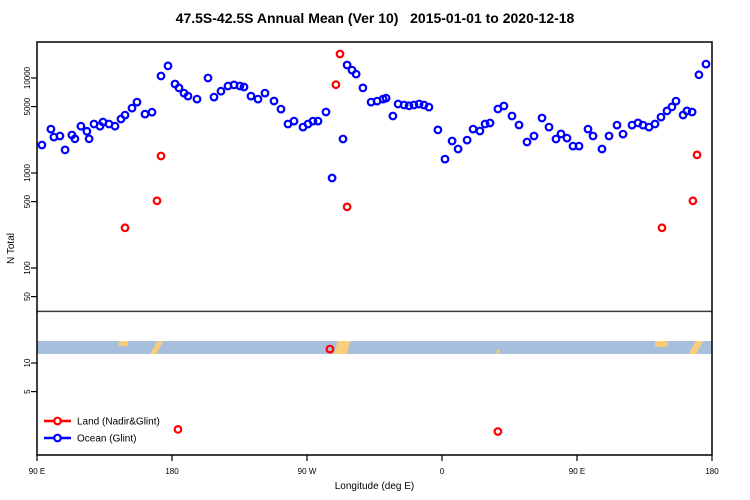 The image size is (750, 500). Describe the element at coordinates (27, 173) in the screenshot. I see `y-tick-label: 1000` at that location.